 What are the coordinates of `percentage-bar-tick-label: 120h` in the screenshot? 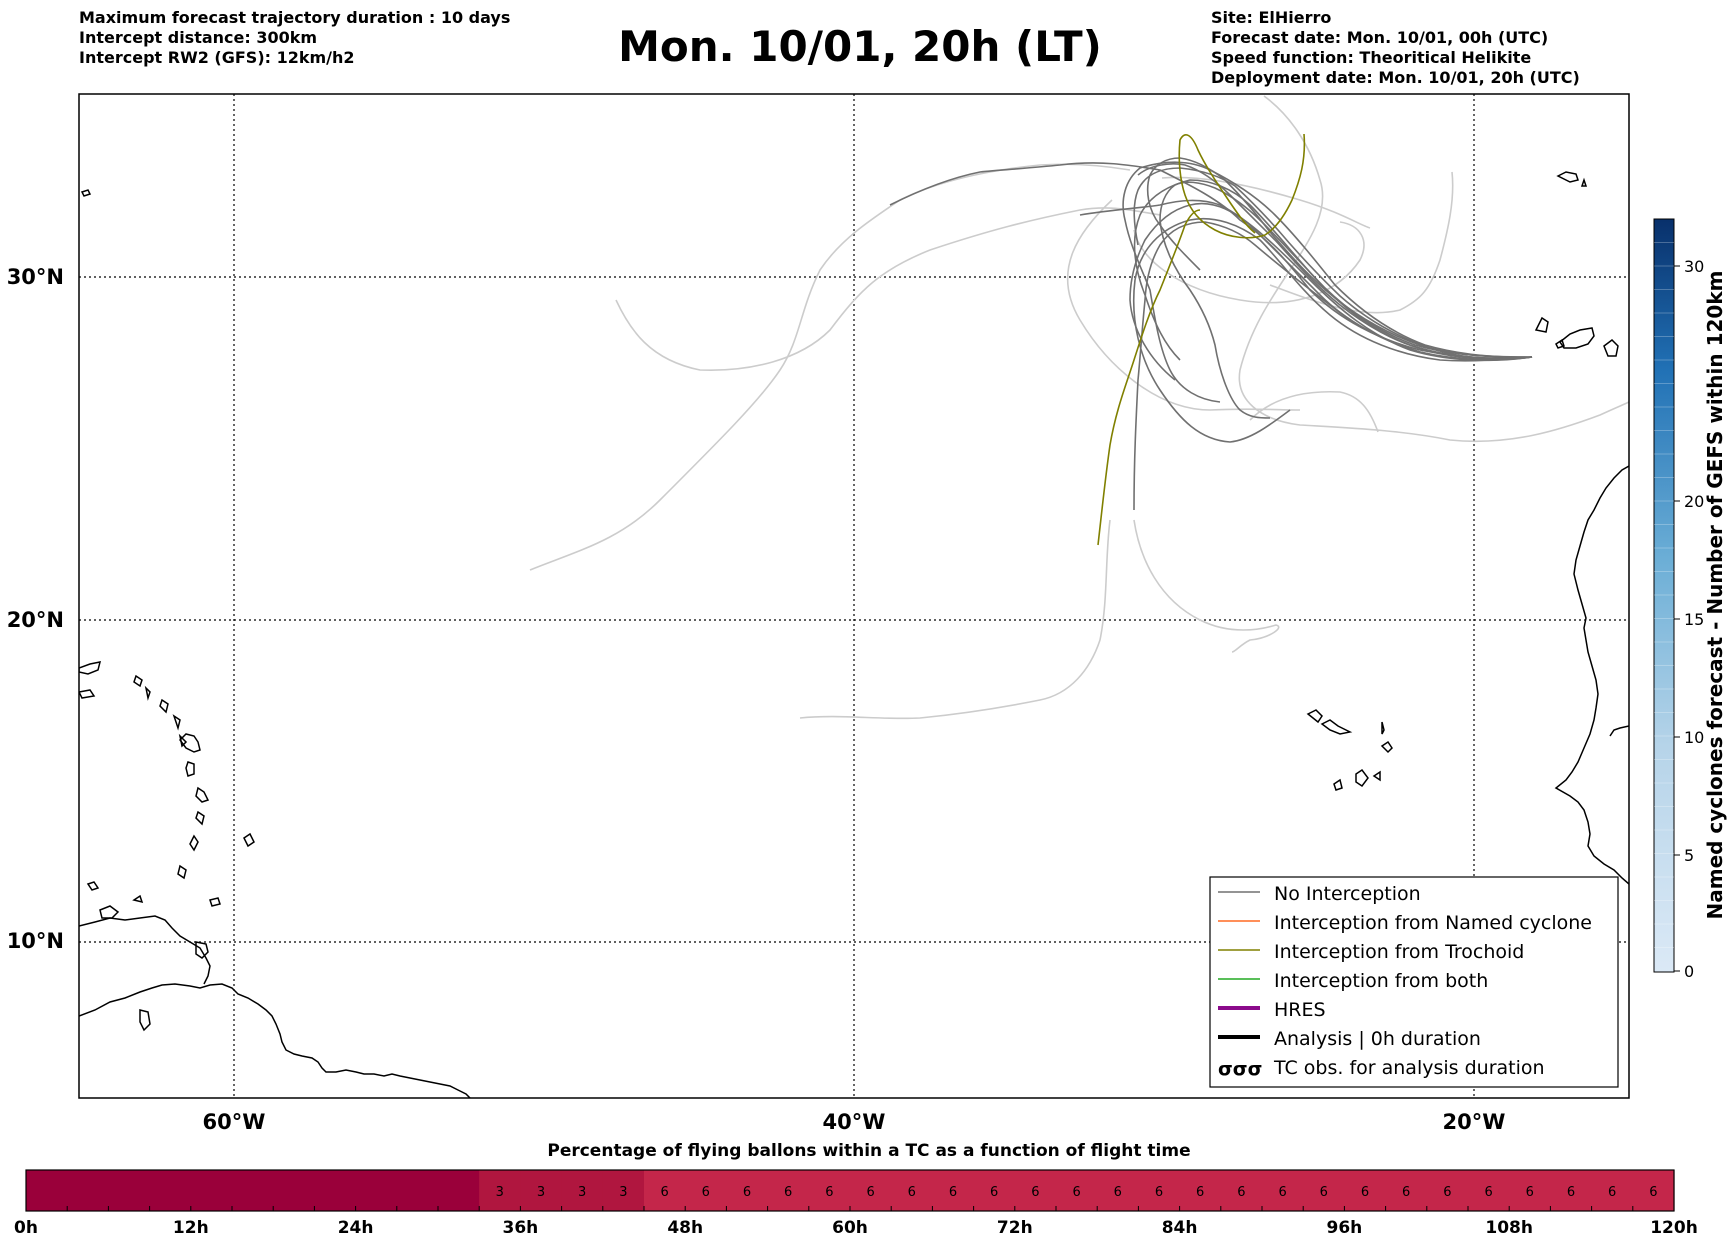 It's located at (1674, 1228).